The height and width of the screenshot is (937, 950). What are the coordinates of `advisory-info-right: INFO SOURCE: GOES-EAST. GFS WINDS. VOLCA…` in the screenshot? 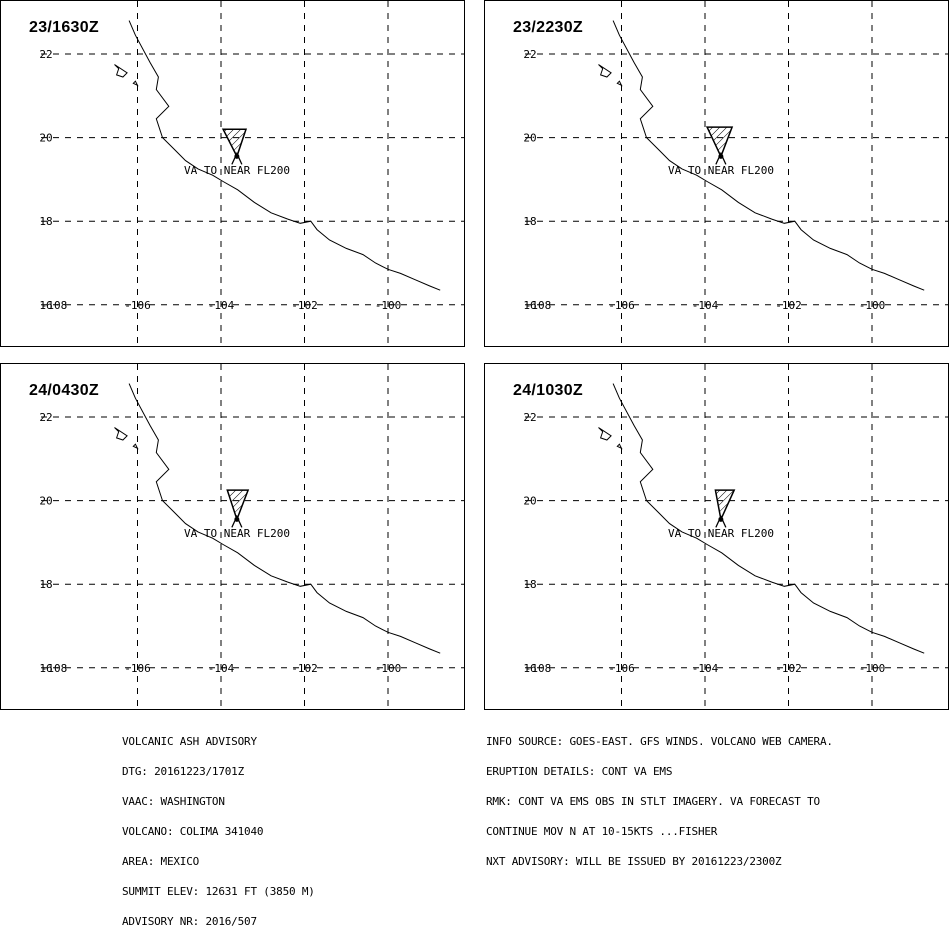 It's located at (659, 797).